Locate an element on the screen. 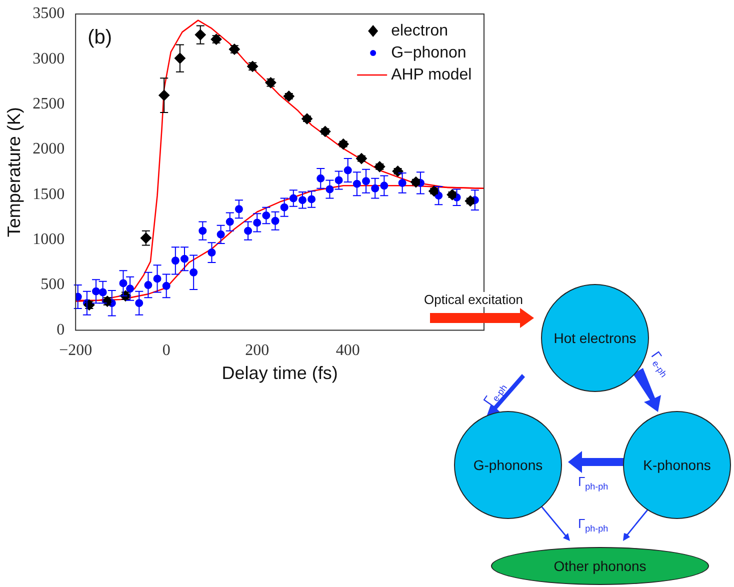 The height and width of the screenshot is (587, 734). circle: G-phonons is located at coordinates (508, 465).